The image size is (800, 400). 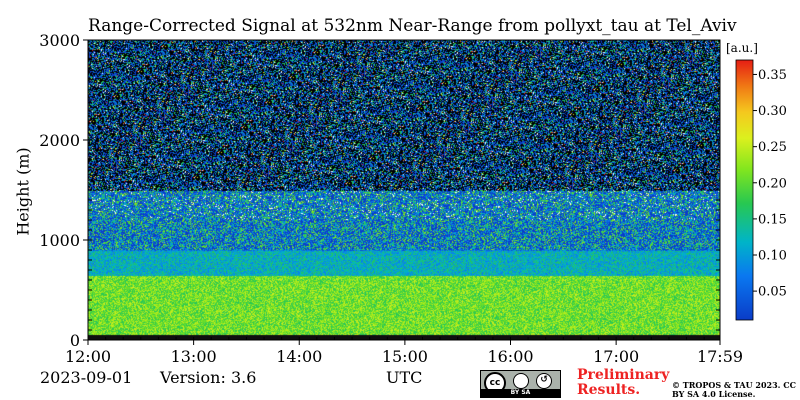 I want to click on colorbar-tick-label: 0.10, so click(x=772, y=256).